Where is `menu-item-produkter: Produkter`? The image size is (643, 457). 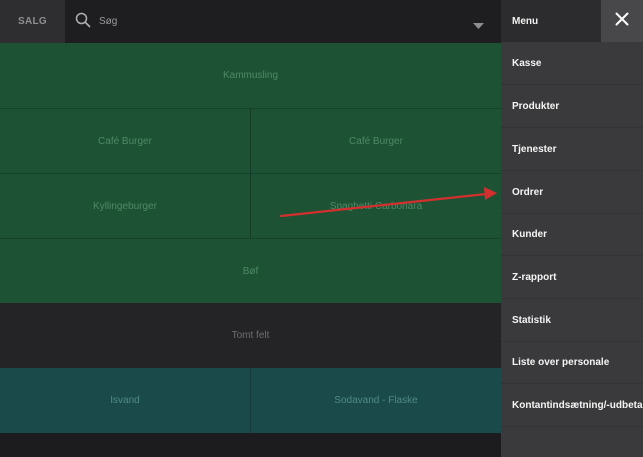 menu-item-produkter: Produkter is located at coordinates (572, 106).